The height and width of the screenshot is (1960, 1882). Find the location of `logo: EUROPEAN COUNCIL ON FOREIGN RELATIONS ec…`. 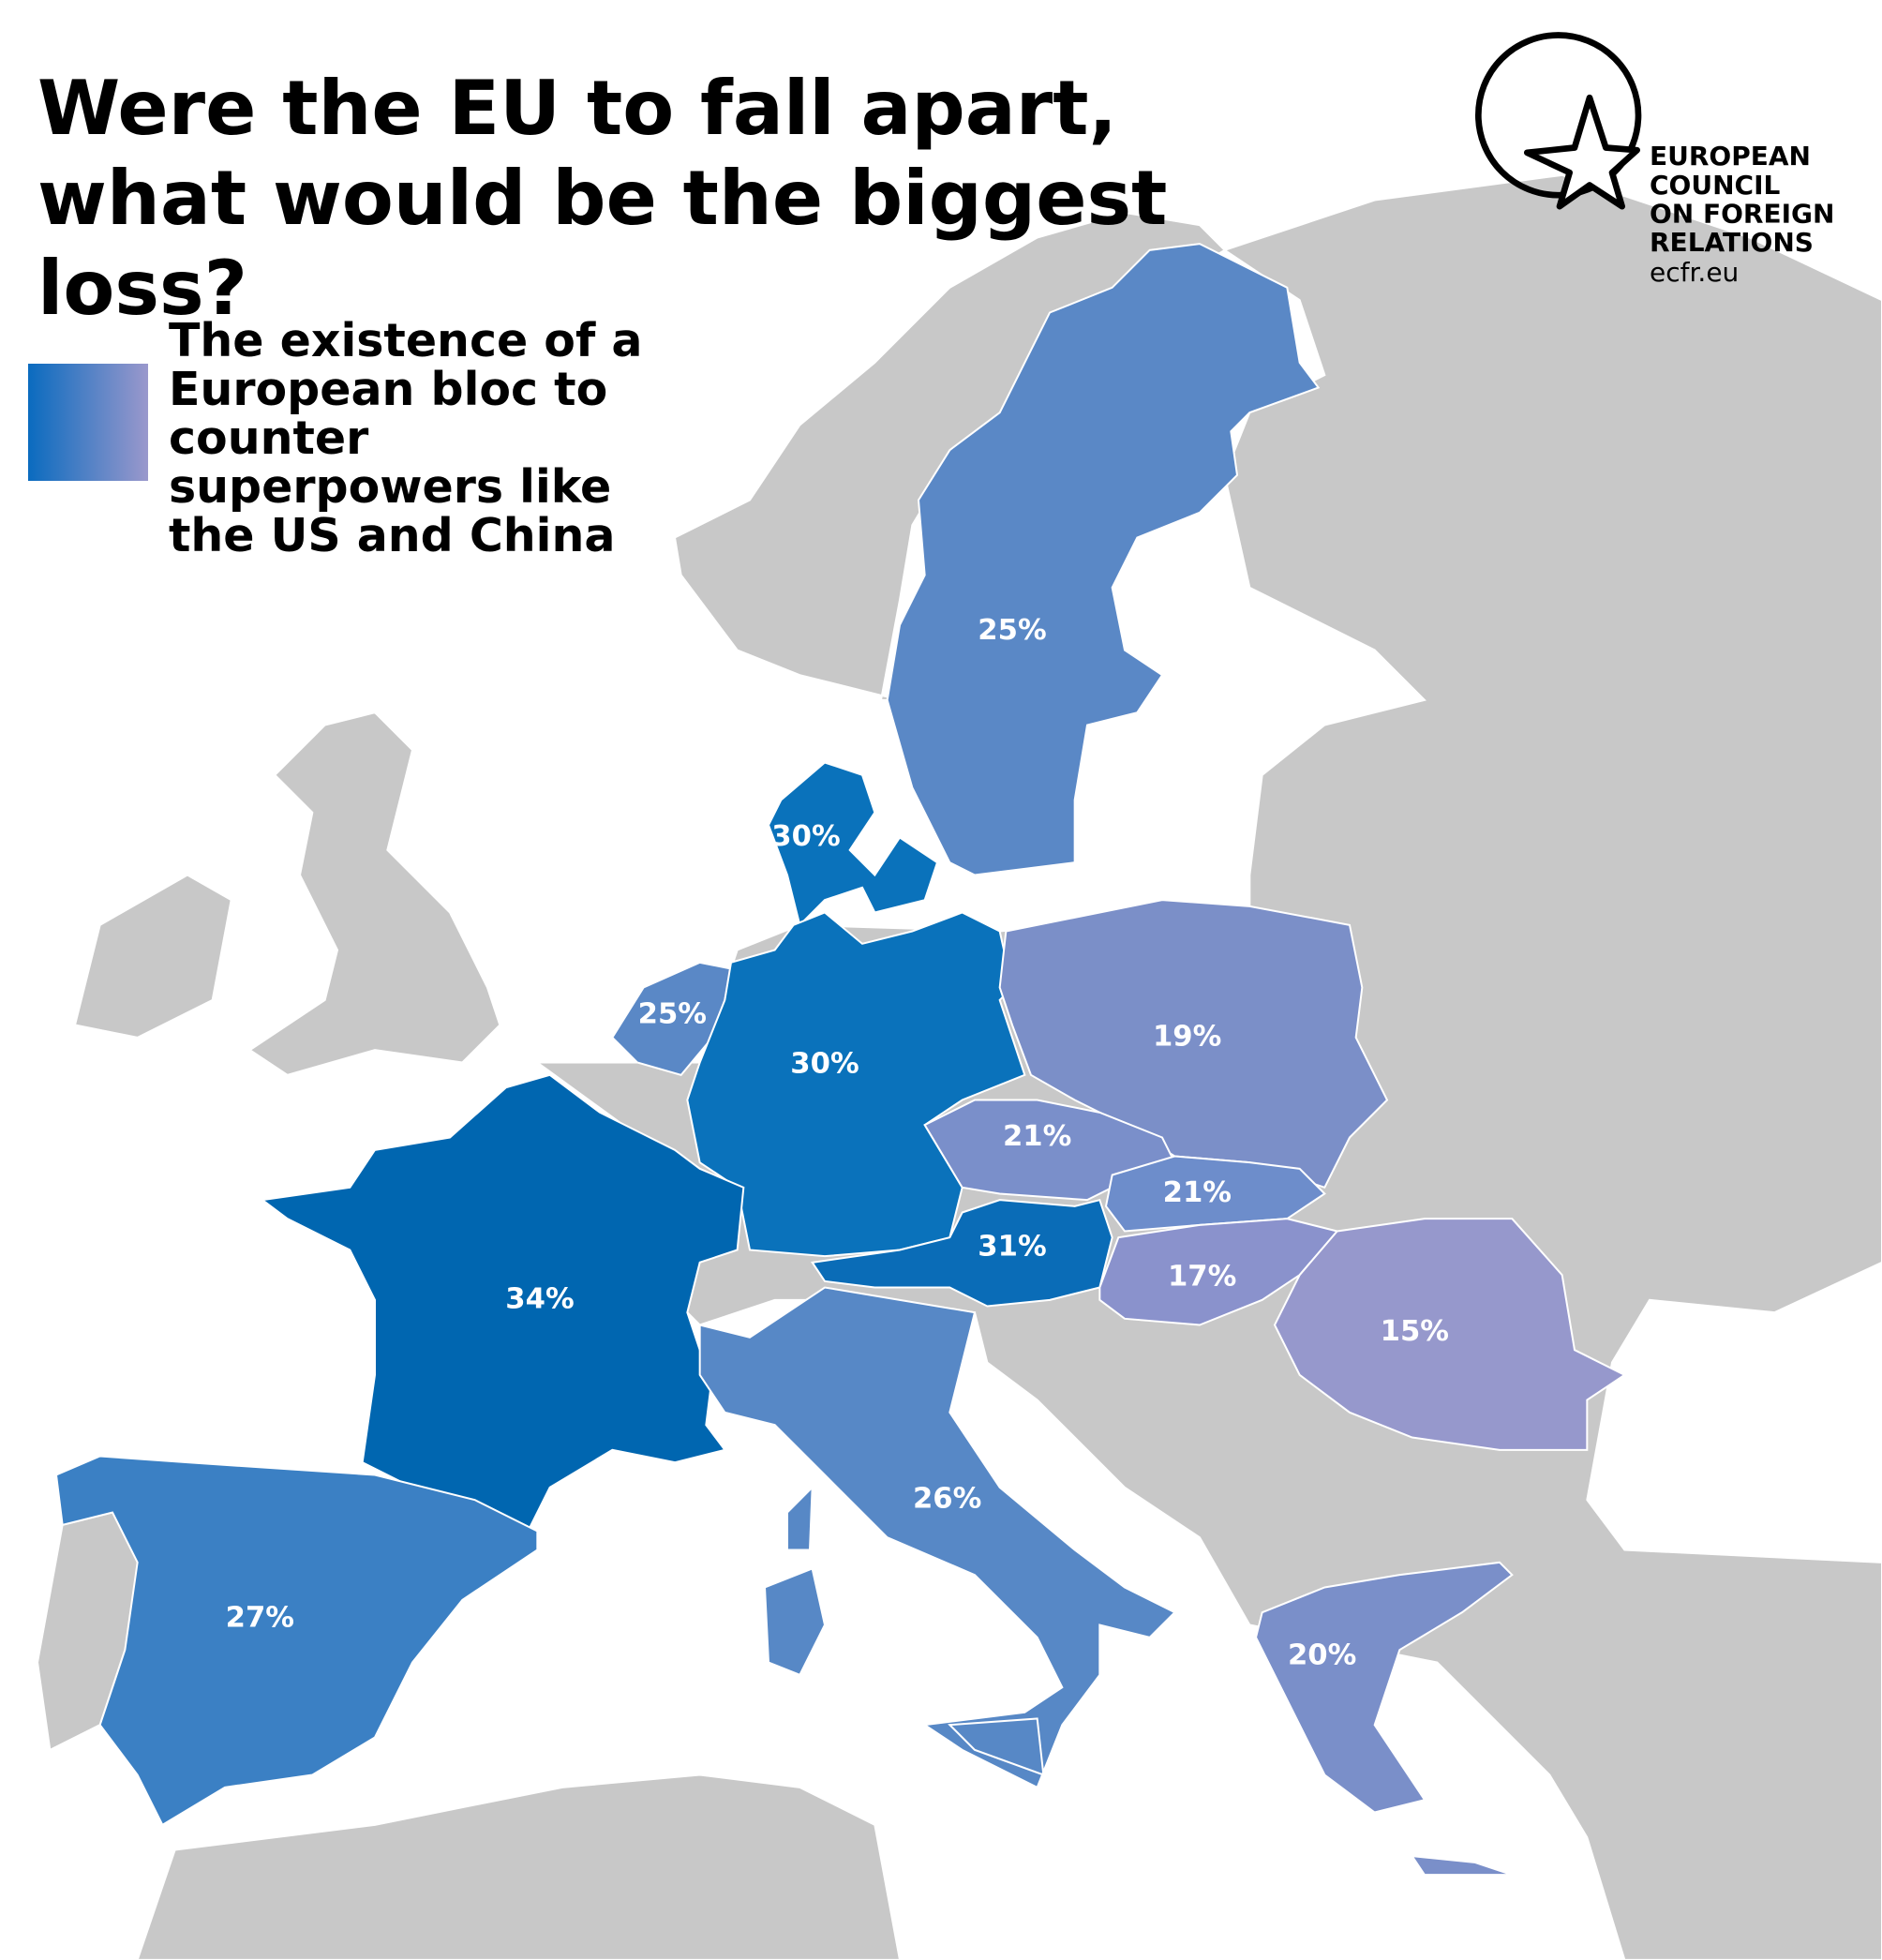

logo: EUROPEAN COUNCIL ON FOREIGN RELATIONS ec… is located at coordinates (1654, 160).